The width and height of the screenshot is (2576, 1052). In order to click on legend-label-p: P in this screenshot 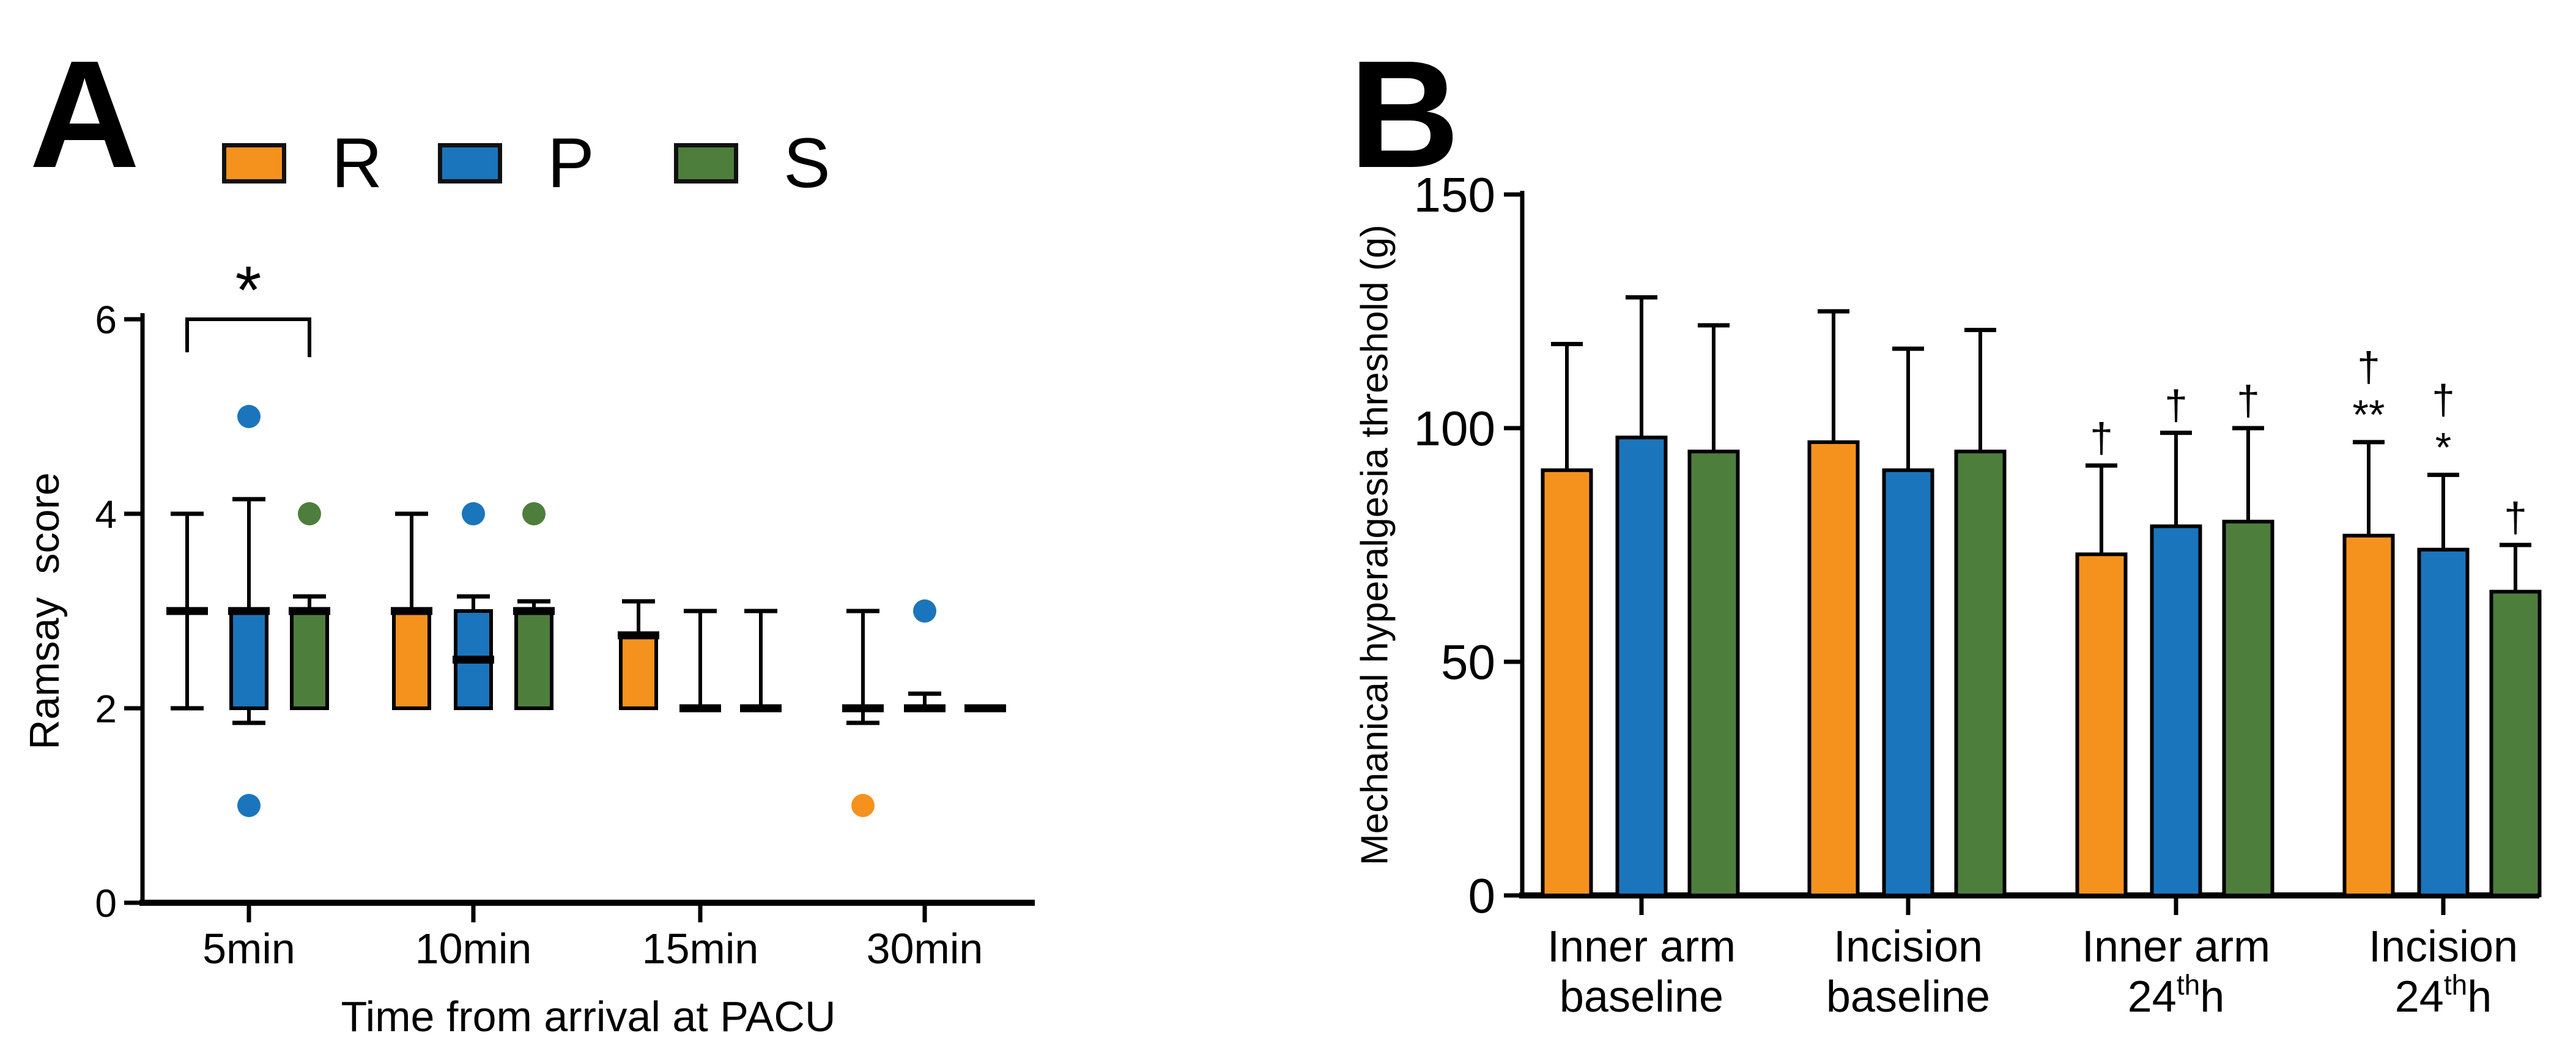, I will do `click(570, 163)`.